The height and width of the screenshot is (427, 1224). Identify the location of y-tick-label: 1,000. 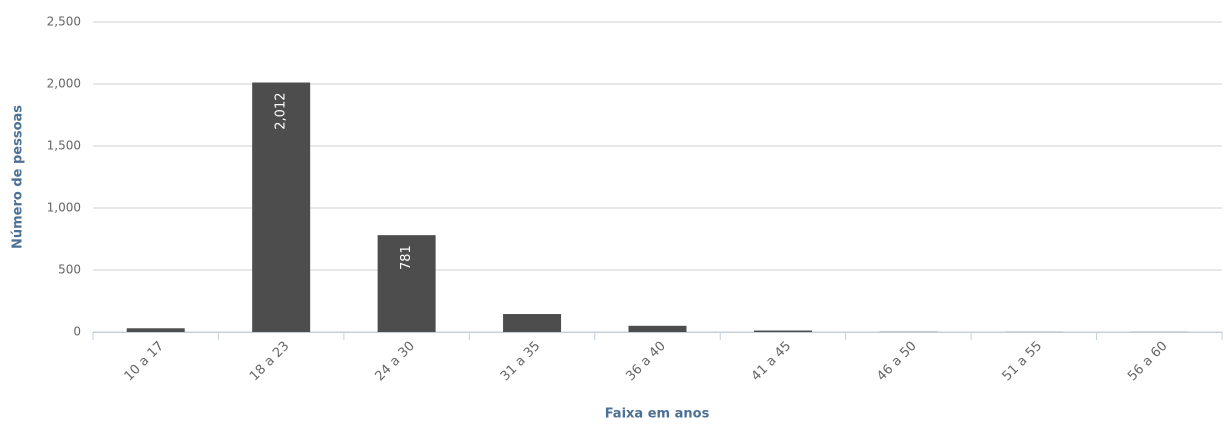
(64, 208).